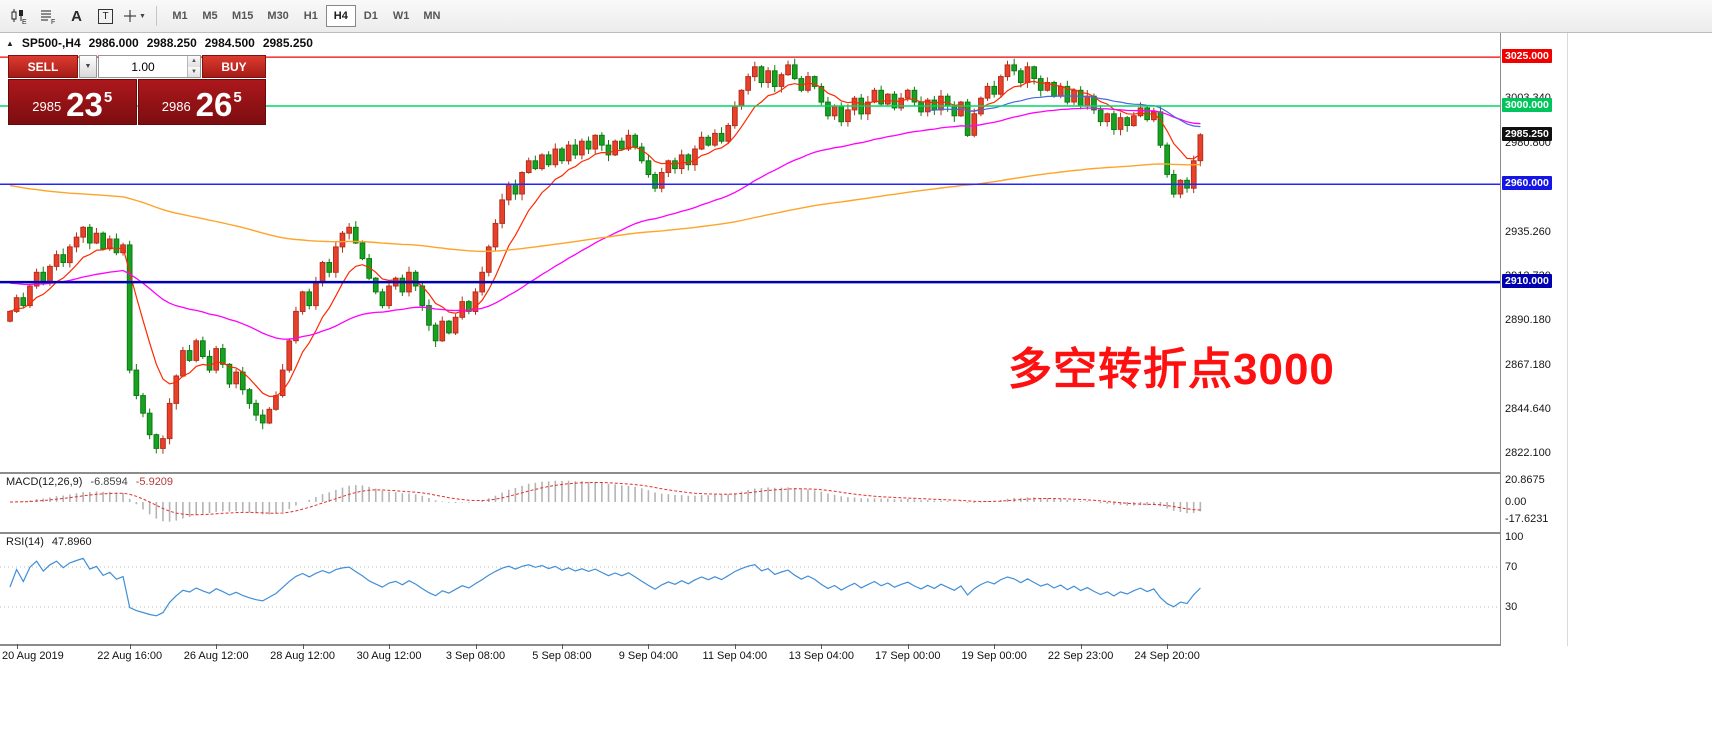 The width and height of the screenshot is (1712, 729). Describe the element at coordinates (51, 43) in the screenshot. I see `chart-symbol: SP500-,H4` at that location.